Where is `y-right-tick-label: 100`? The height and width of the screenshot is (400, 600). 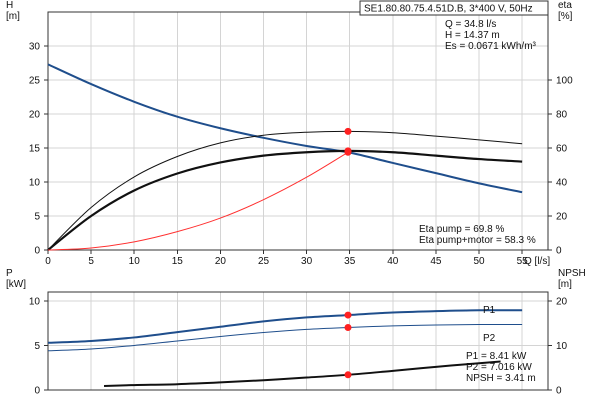
y-right-tick-label: 100 is located at coordinates (564, 81).